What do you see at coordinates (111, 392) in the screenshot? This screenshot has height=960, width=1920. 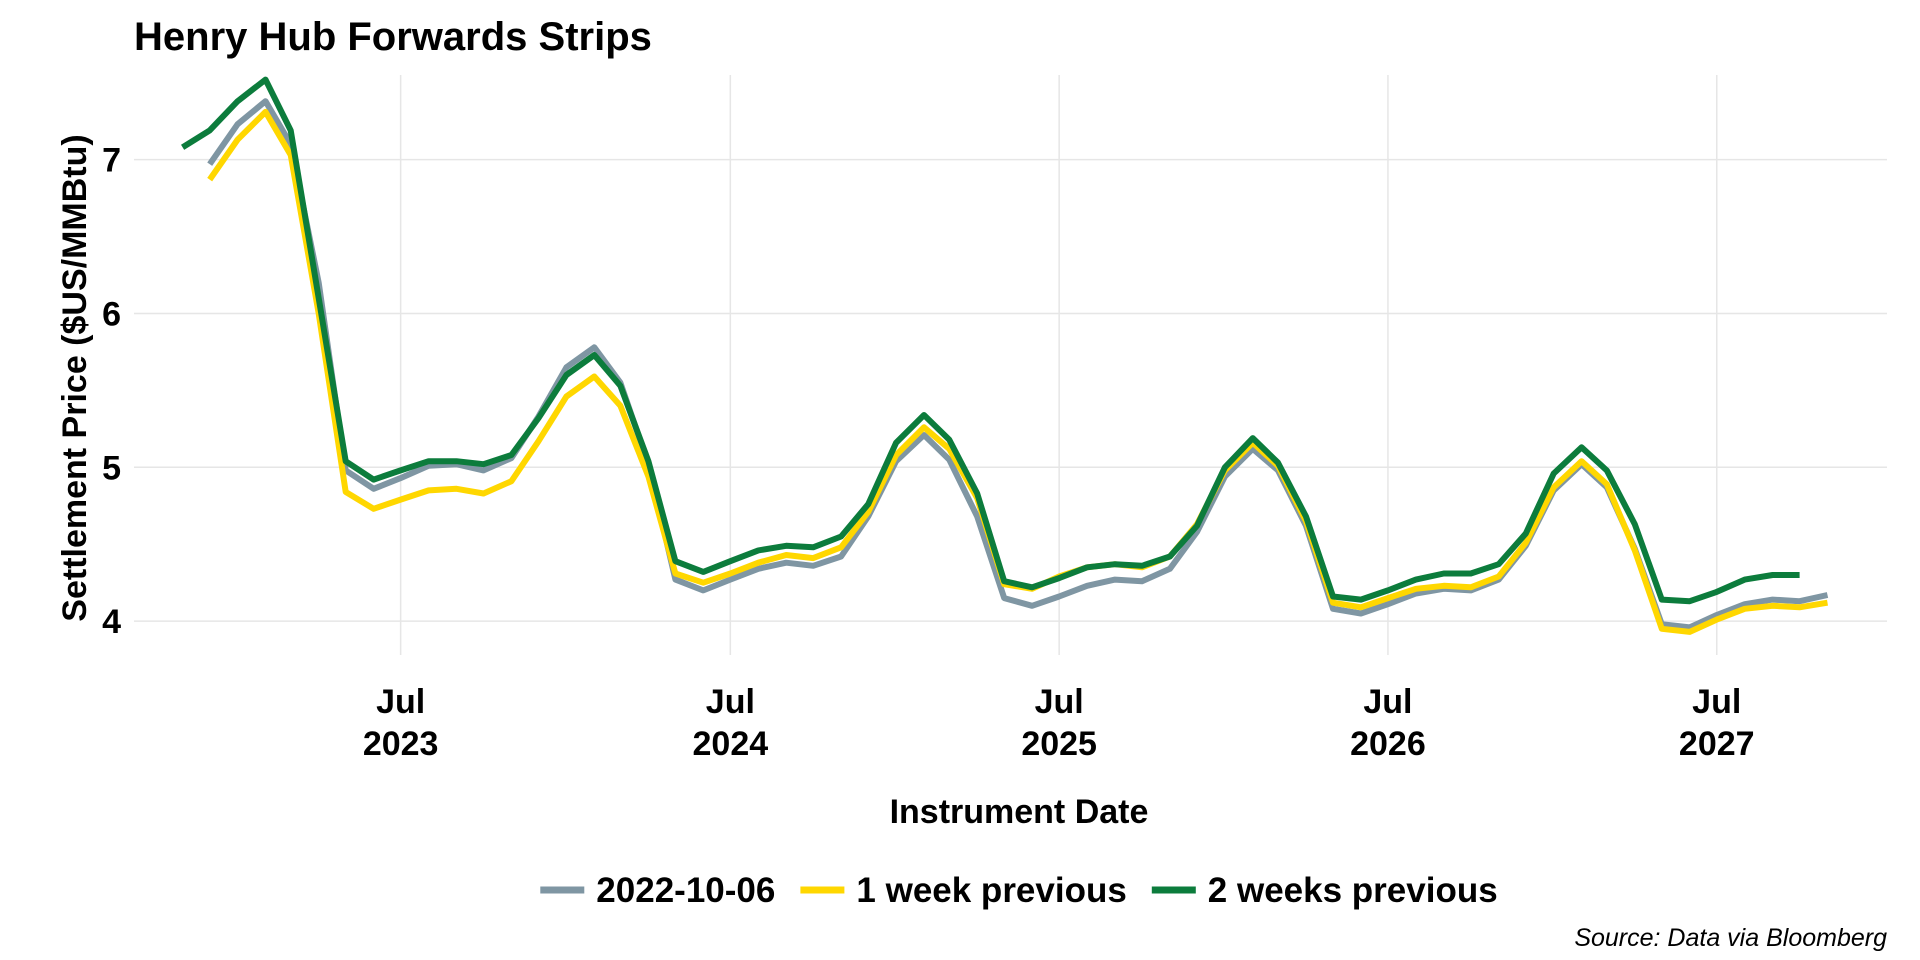 I see `y-axis-ticks: 4 5 6 7` at bounding box center [111, 392].